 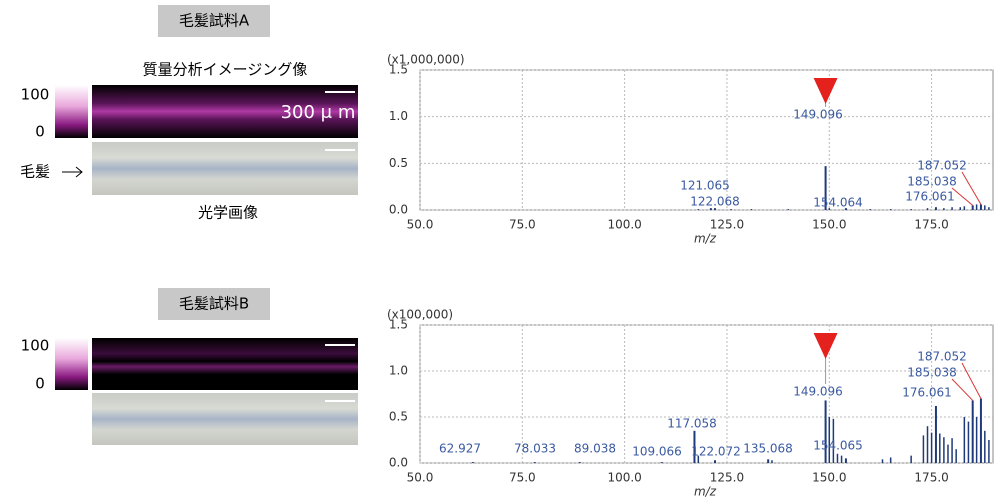 I want to click on sample-label: 毛髪試料A, so click(x=214, y=21).